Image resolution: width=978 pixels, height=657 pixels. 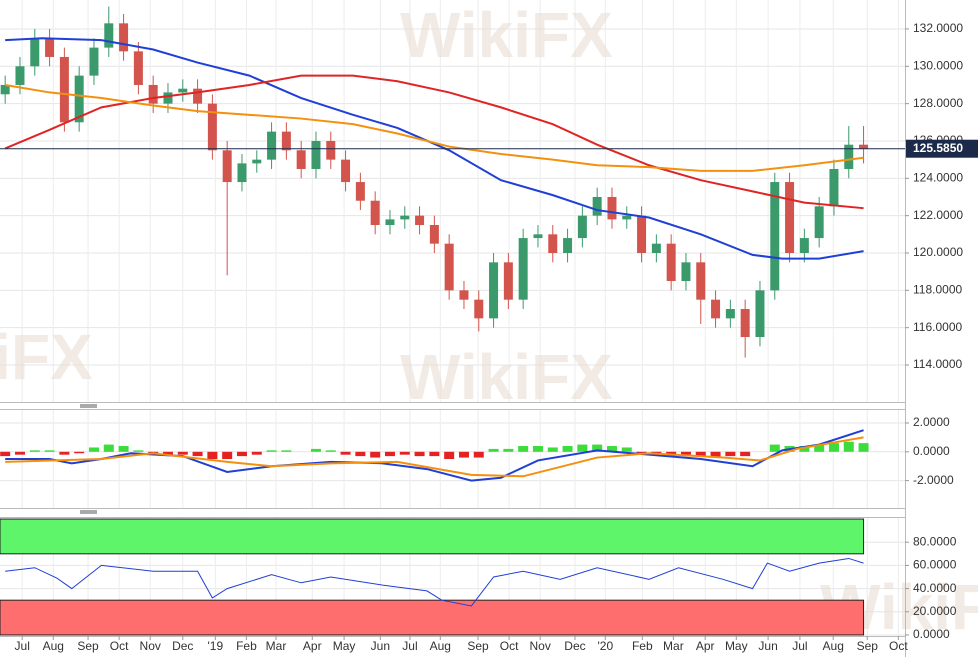 I want to click on y-tick-label: 118.0000, so click(x=937, y=290).